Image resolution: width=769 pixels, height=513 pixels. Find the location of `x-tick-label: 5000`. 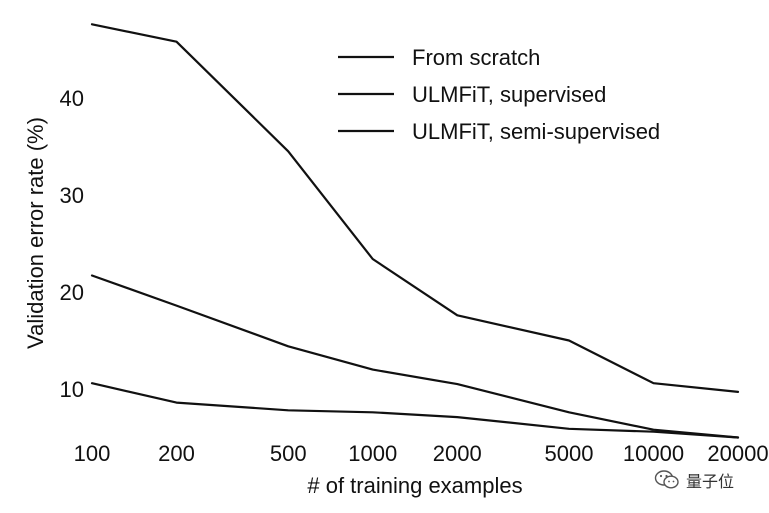

x-tick-label: 5000 is located at coordinates (568, 453).